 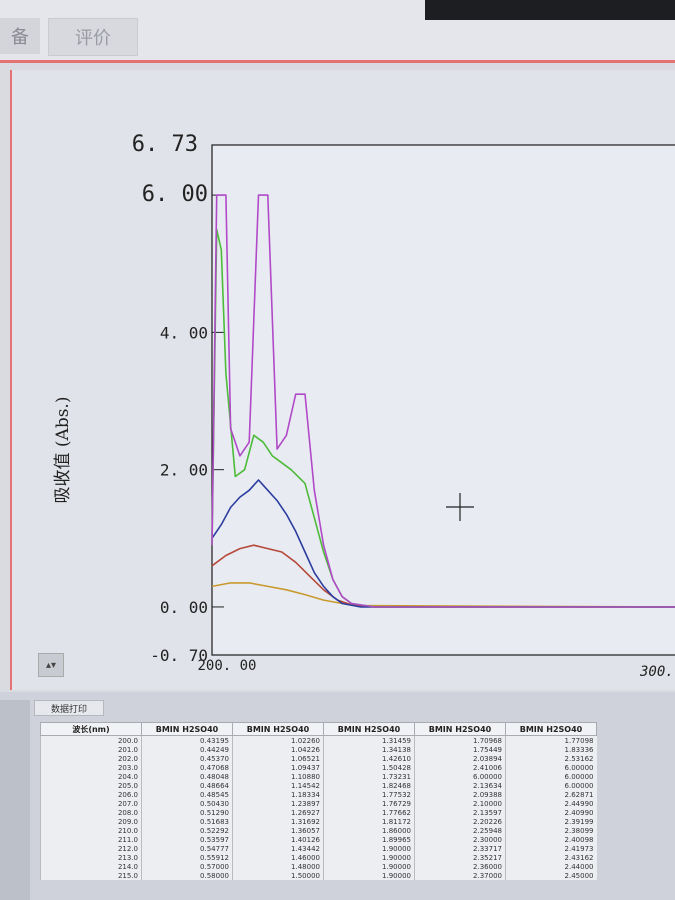 I want to click on crosshair-cursor-icon, so click(x=460, y=507).